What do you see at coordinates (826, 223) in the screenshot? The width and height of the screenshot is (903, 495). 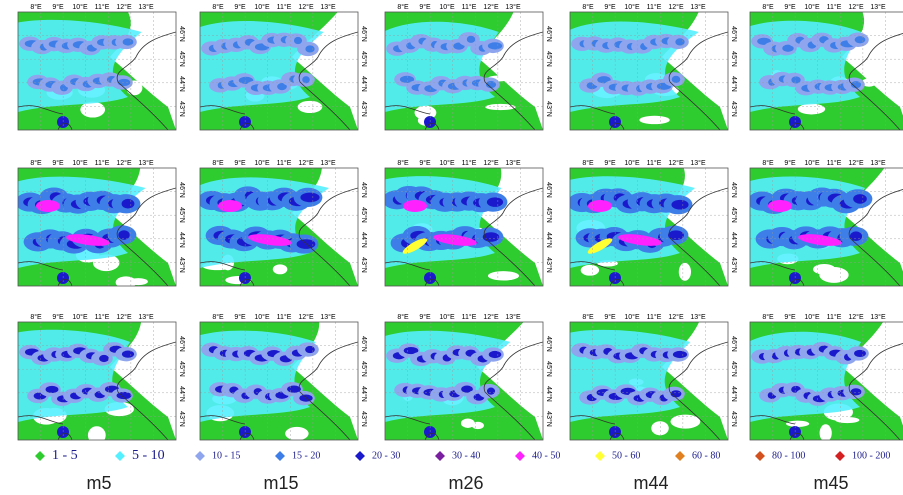 I see `map-panel: 8°E9°E10°E11°E12°E13°E46°N45°N44°N43°N` at bounding box center [826, 223].